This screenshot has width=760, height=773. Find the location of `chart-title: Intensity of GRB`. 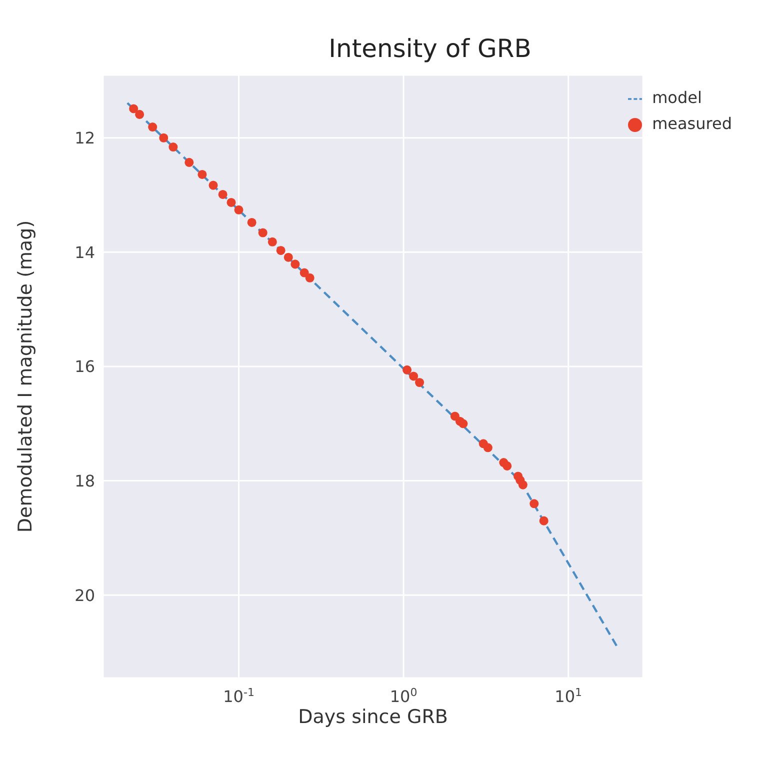

chart-title: Intensity of GRB is located at coordinates (430, 48).